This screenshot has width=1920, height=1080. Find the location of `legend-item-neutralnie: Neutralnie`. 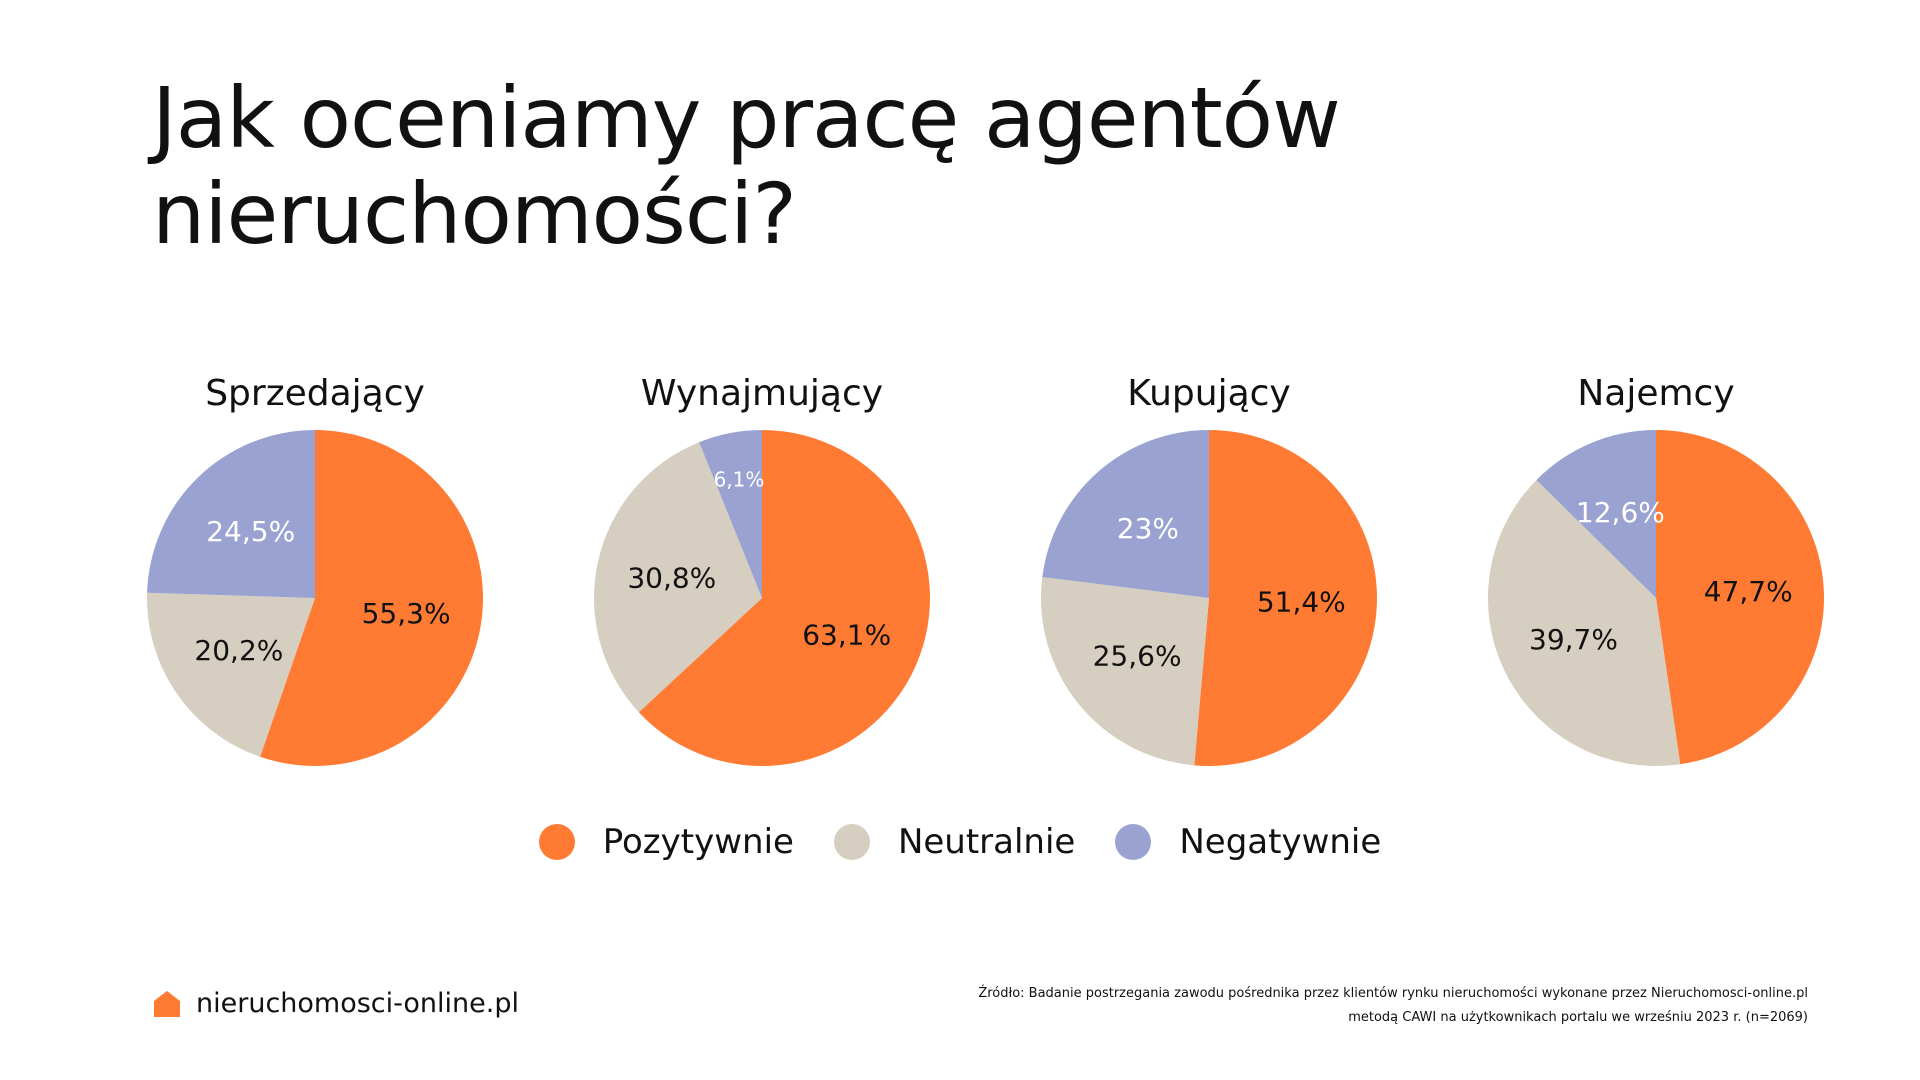

legend-item-neutralnie: Neutralnie is located at coordinates (954, 842).